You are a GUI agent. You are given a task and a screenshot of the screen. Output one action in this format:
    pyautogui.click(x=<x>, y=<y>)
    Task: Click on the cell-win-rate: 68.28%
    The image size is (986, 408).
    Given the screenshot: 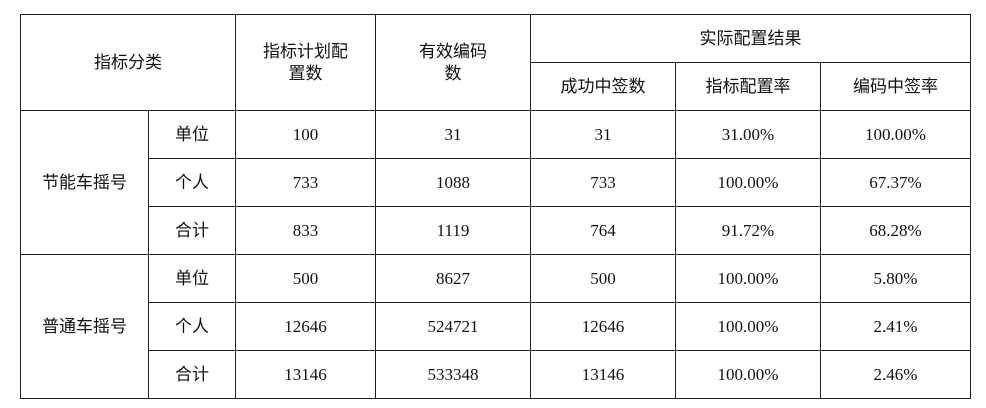 What is the action you would take?
    pyautogui.click(x=895, y=230)
    